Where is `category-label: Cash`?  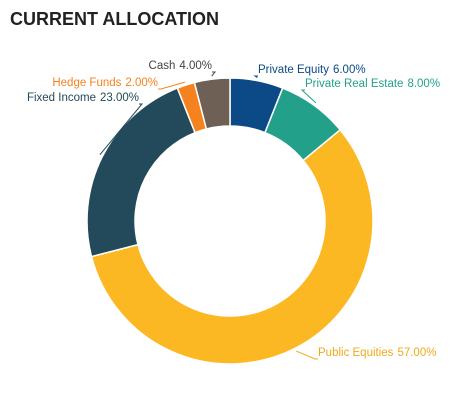 category-label: Cash is located at coordinates (162, 66).